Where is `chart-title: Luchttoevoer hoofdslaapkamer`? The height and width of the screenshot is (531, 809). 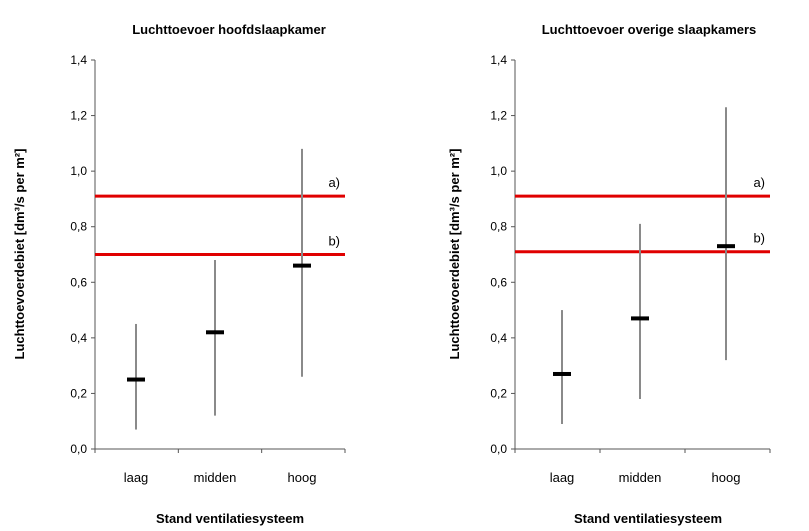 chart-title: Luchttoevoer hoofdslaapkamer is located at coordinates (229, 29).